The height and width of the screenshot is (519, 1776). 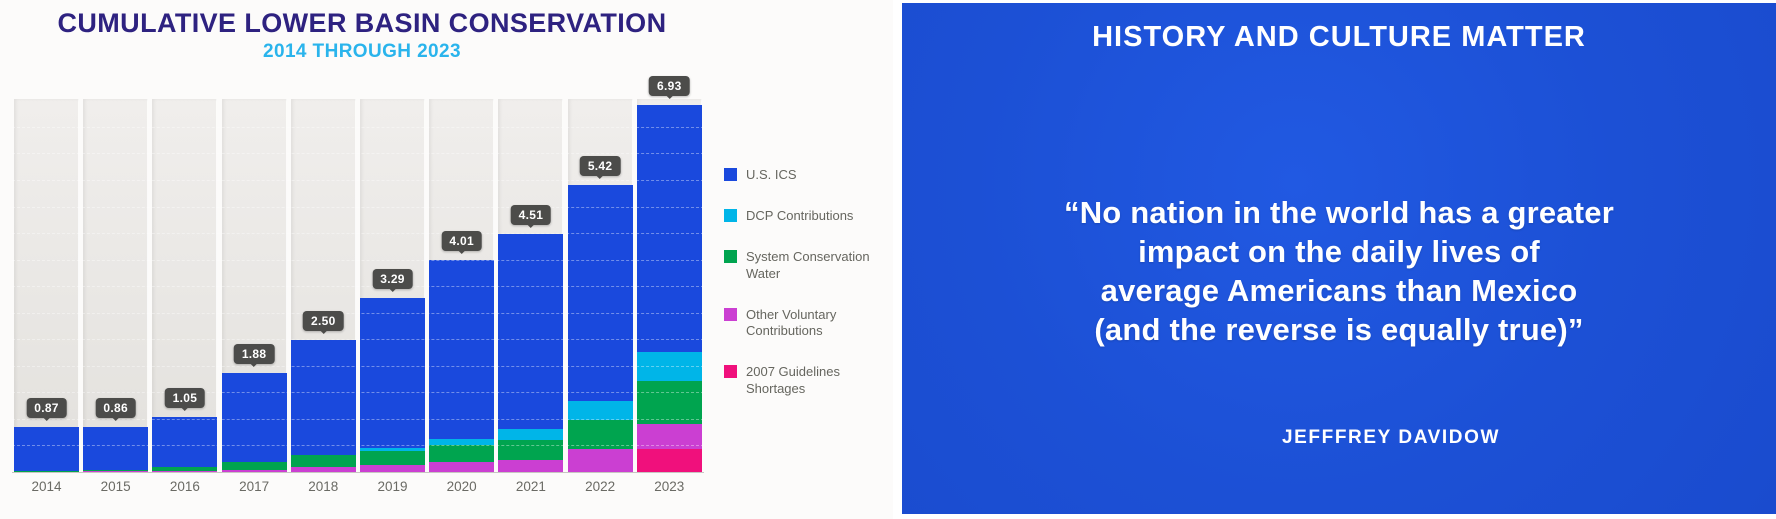 What do you see at coordinates (323, 486) in the screenshot?
I see `x-axis-label: 2018` at bounding box center [323, 486].